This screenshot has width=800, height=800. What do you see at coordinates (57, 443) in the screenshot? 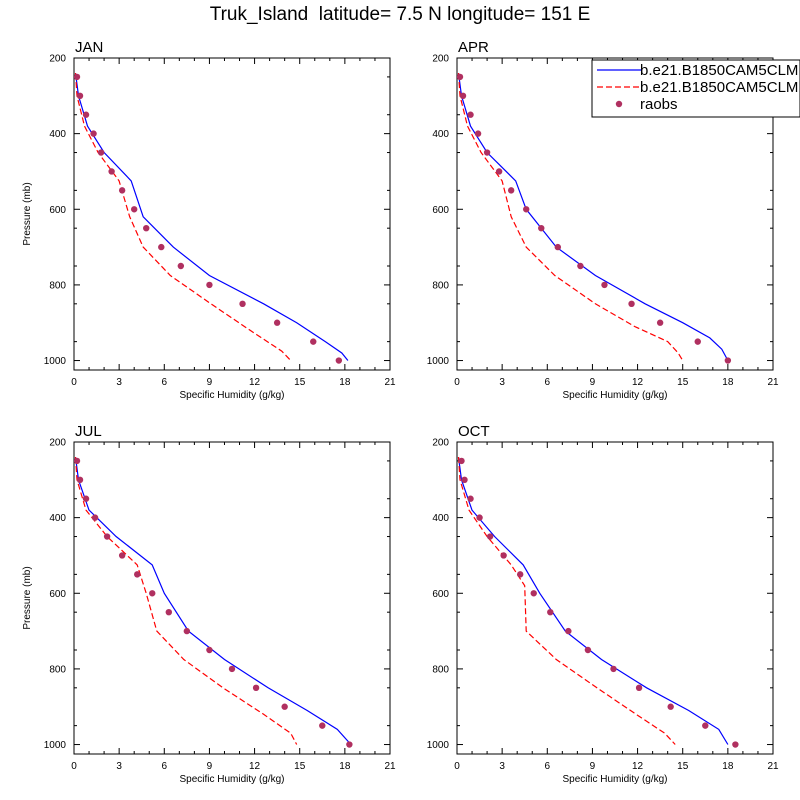
I see `y-tick-label: 200` at bounding box center [57, 443].